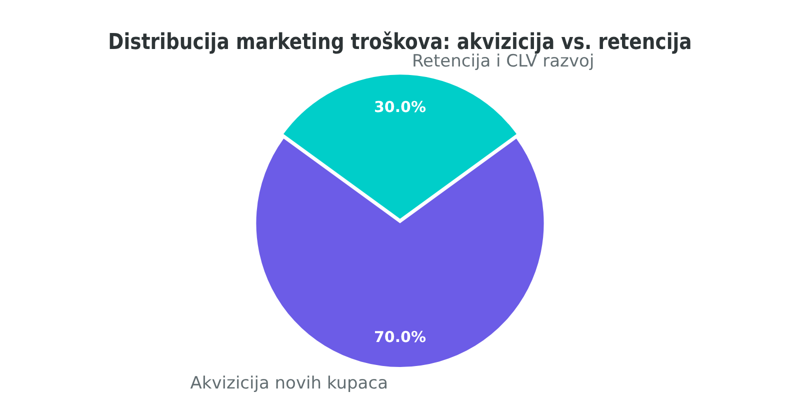  Describe the element at coordinates (400, 337) in the screenshot. I see `data-label: 70.0%` at that location.